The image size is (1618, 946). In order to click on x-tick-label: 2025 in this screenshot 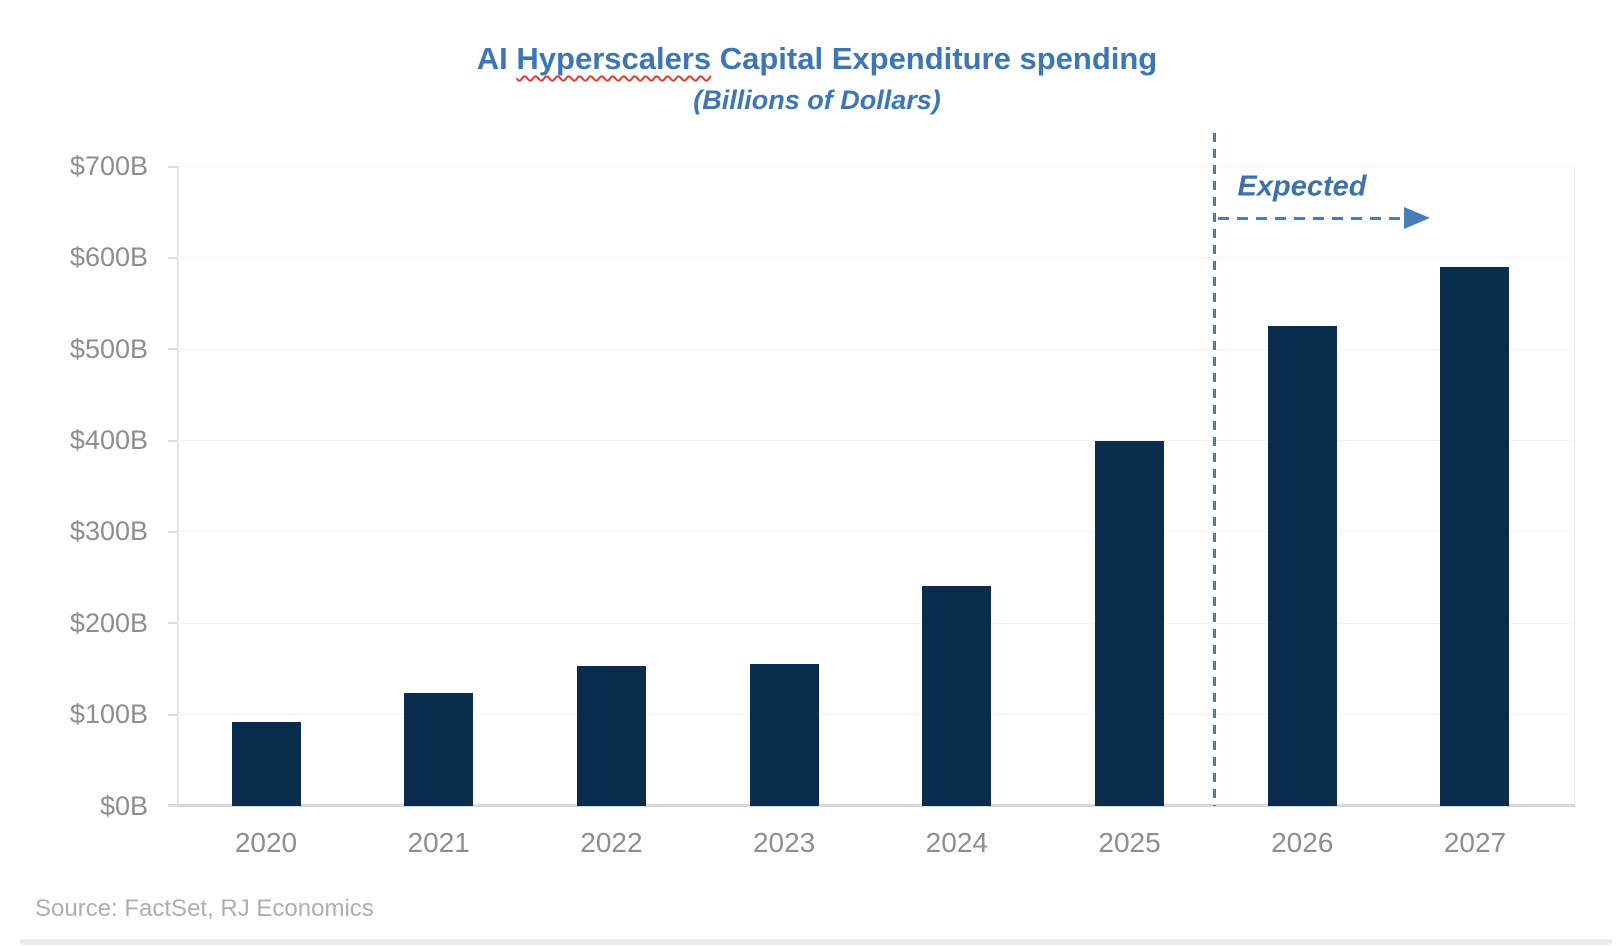, I will do `click(1129, 842)`.